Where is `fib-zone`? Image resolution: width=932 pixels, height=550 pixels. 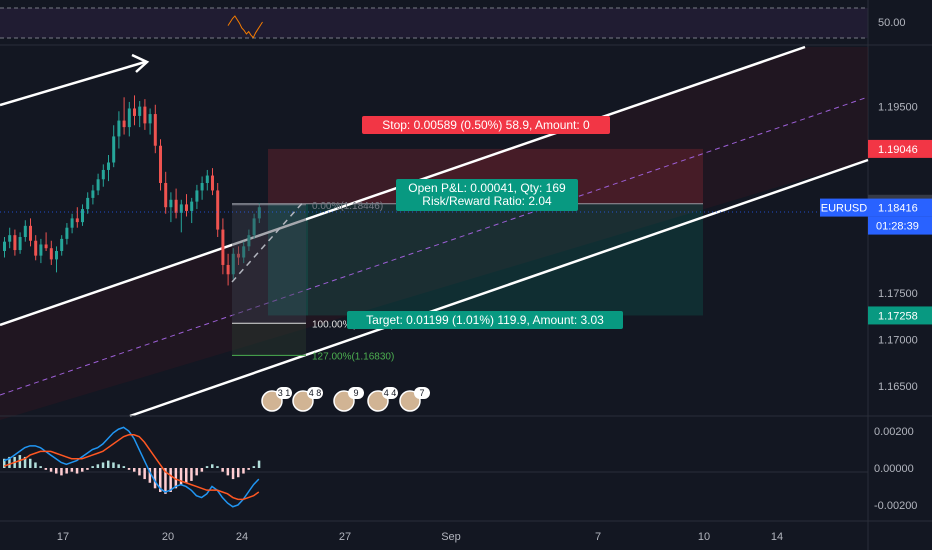
fib-zone is located at coordinates (269, 339).